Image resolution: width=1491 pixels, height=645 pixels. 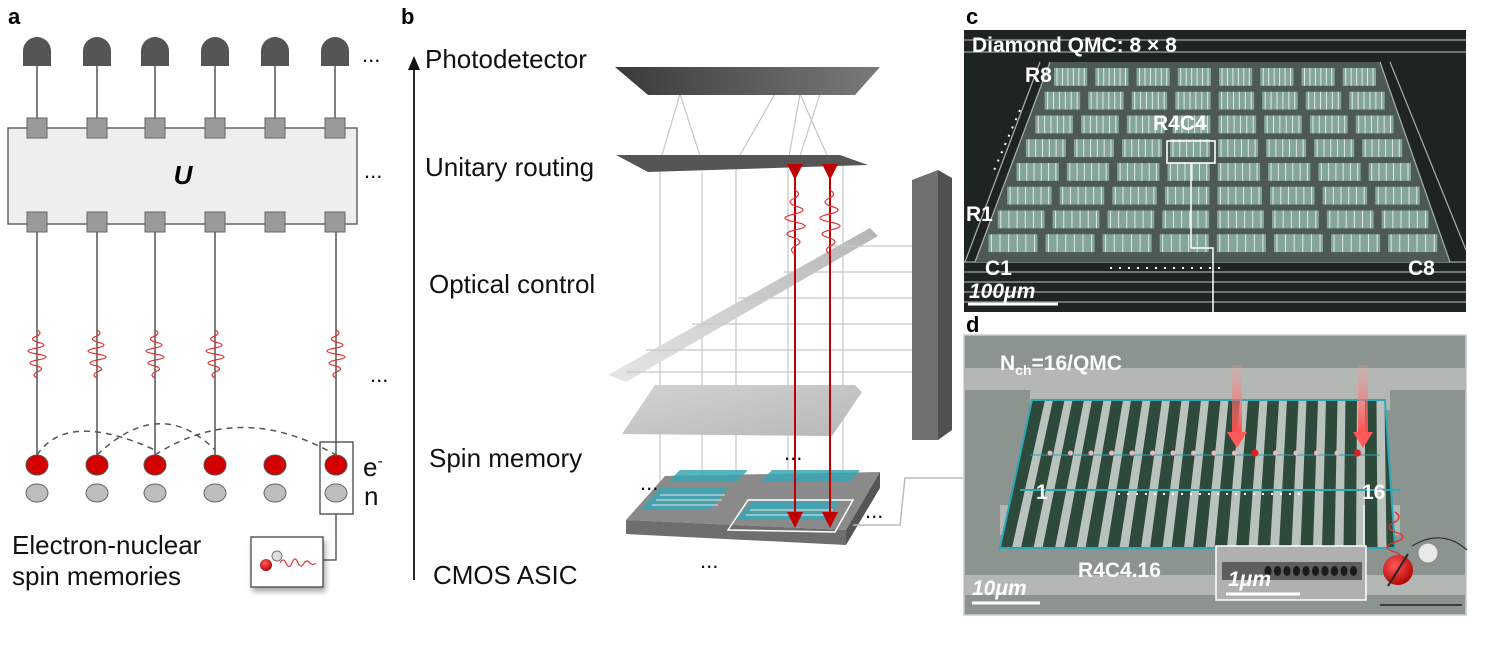 I want to click on optical-control-layer, so click(x=743, y=305).